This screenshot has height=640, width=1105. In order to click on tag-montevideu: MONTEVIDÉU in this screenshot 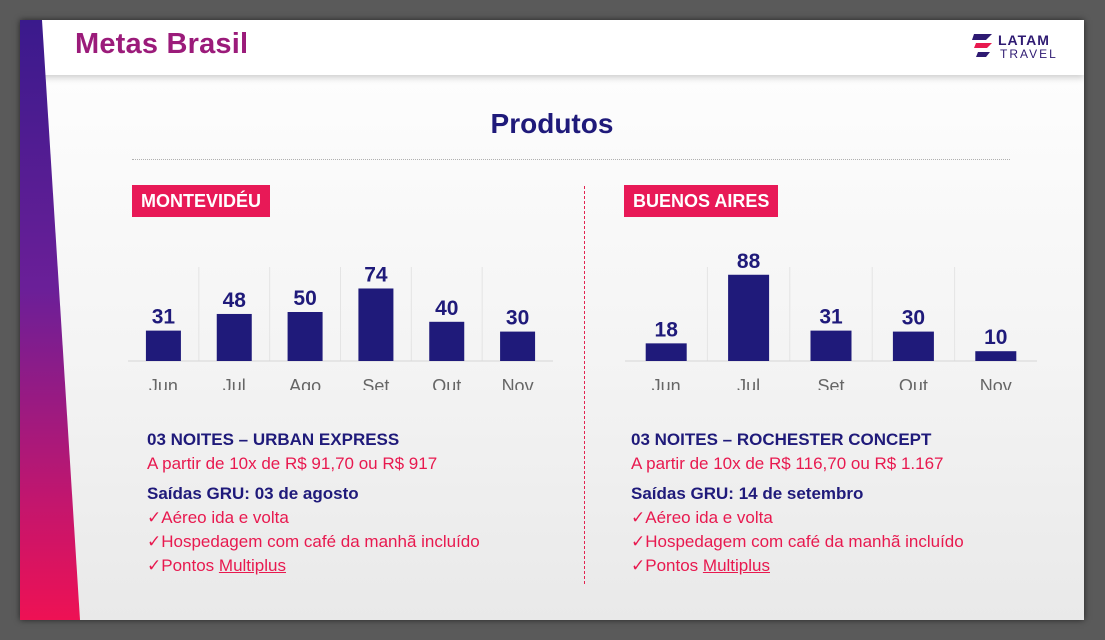, I will do `click(201, 201)`.